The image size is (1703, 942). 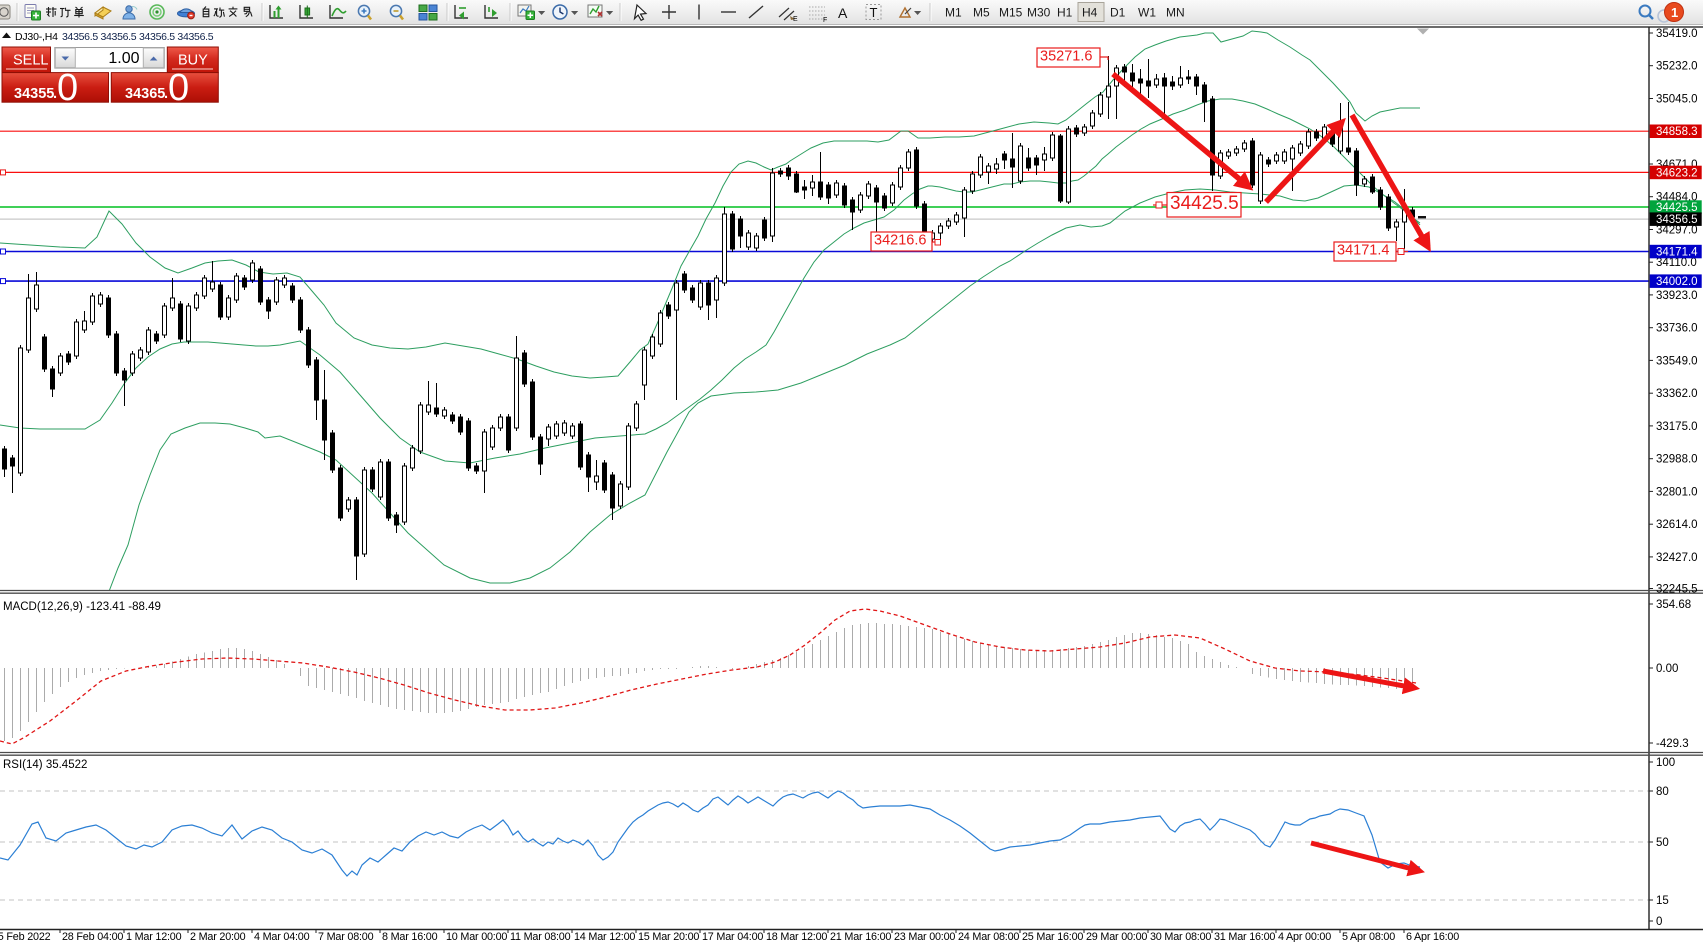 I want to click on svg-text: 11 Mar 08:00, so click(x=540, y=936).